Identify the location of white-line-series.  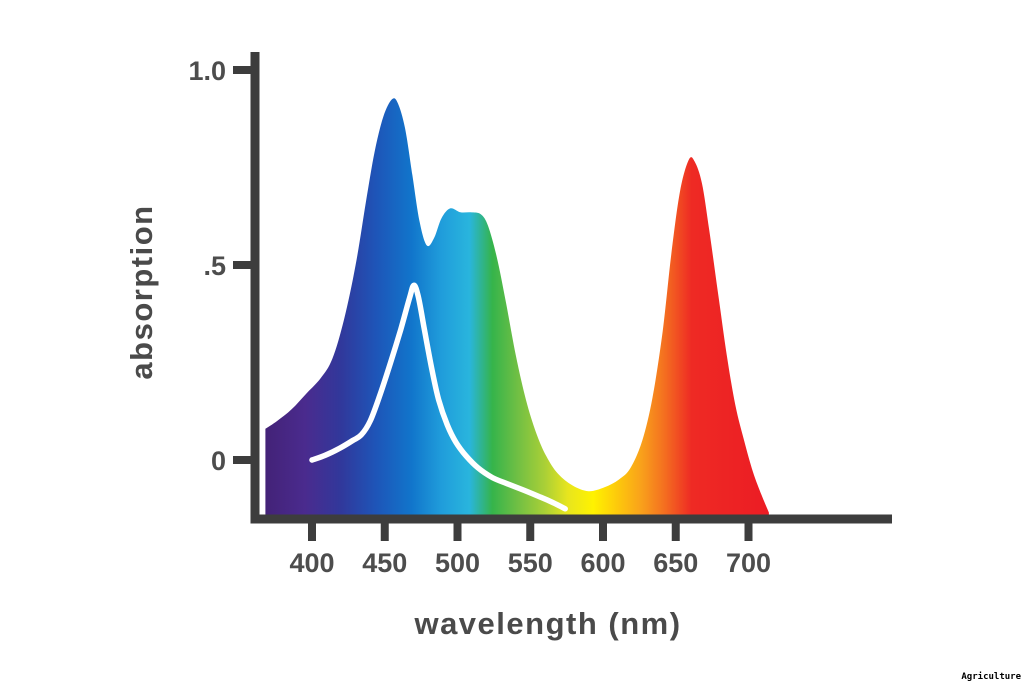
(438, 397).